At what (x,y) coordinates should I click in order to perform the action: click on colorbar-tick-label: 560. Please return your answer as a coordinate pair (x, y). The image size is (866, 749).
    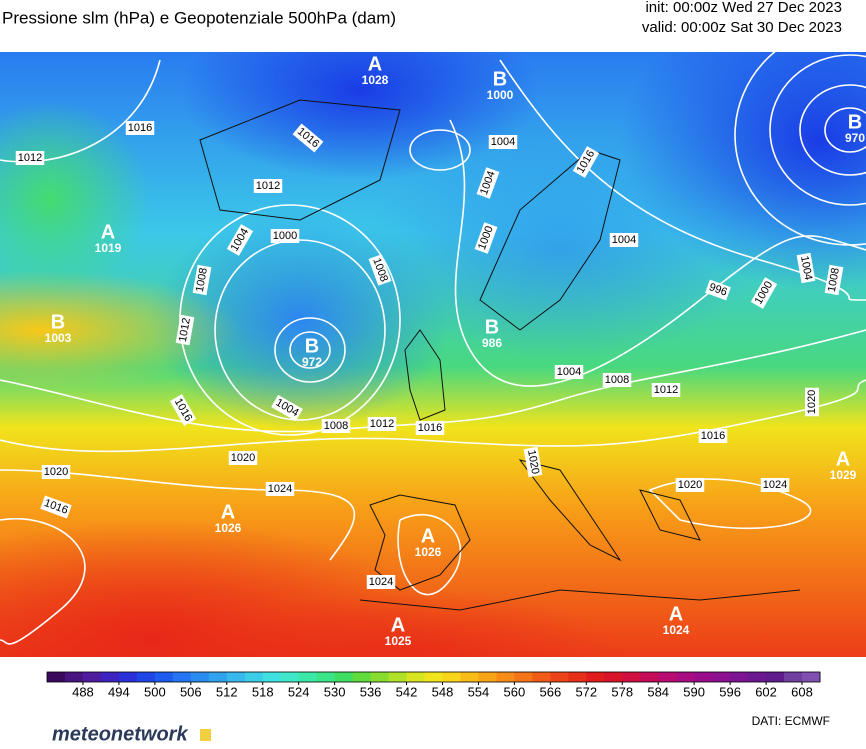
    Looking at the image, I should click on (515, 691).